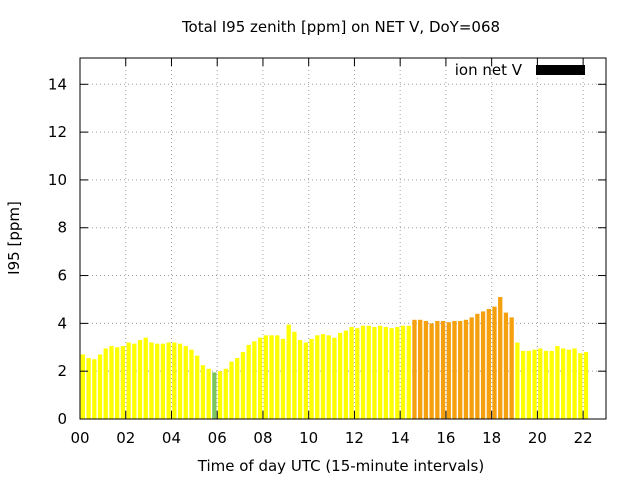  Describe the element at coordinates (560, 70) in the screenshot. I see `legend-swatch` at that location.